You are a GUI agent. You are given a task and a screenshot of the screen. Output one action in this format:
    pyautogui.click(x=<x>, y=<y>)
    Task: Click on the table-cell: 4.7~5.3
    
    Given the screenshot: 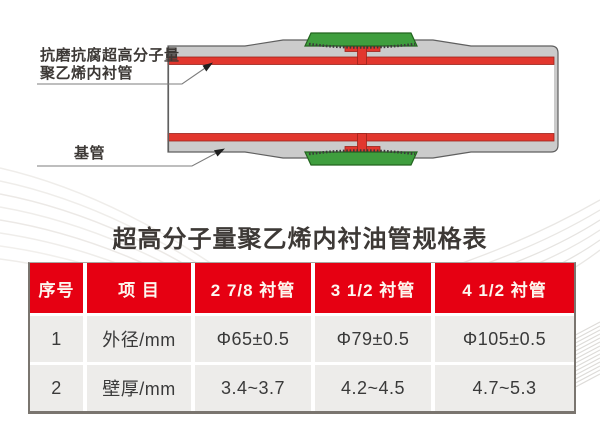 What is the action you would take?
    pyautogui.click(x=504, y=388)
    